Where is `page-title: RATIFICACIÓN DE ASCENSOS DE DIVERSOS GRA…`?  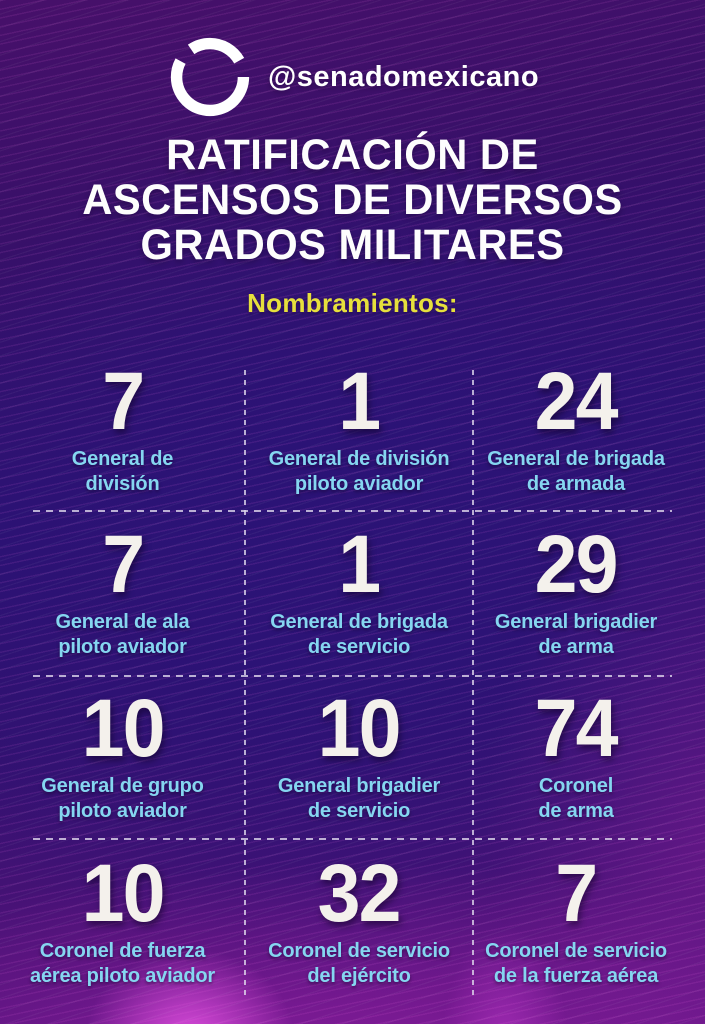 page-title: RATIFICACIÓN DE ASCENSOS DE DIVERSOS GRA… is located at coordinates (353, 200).